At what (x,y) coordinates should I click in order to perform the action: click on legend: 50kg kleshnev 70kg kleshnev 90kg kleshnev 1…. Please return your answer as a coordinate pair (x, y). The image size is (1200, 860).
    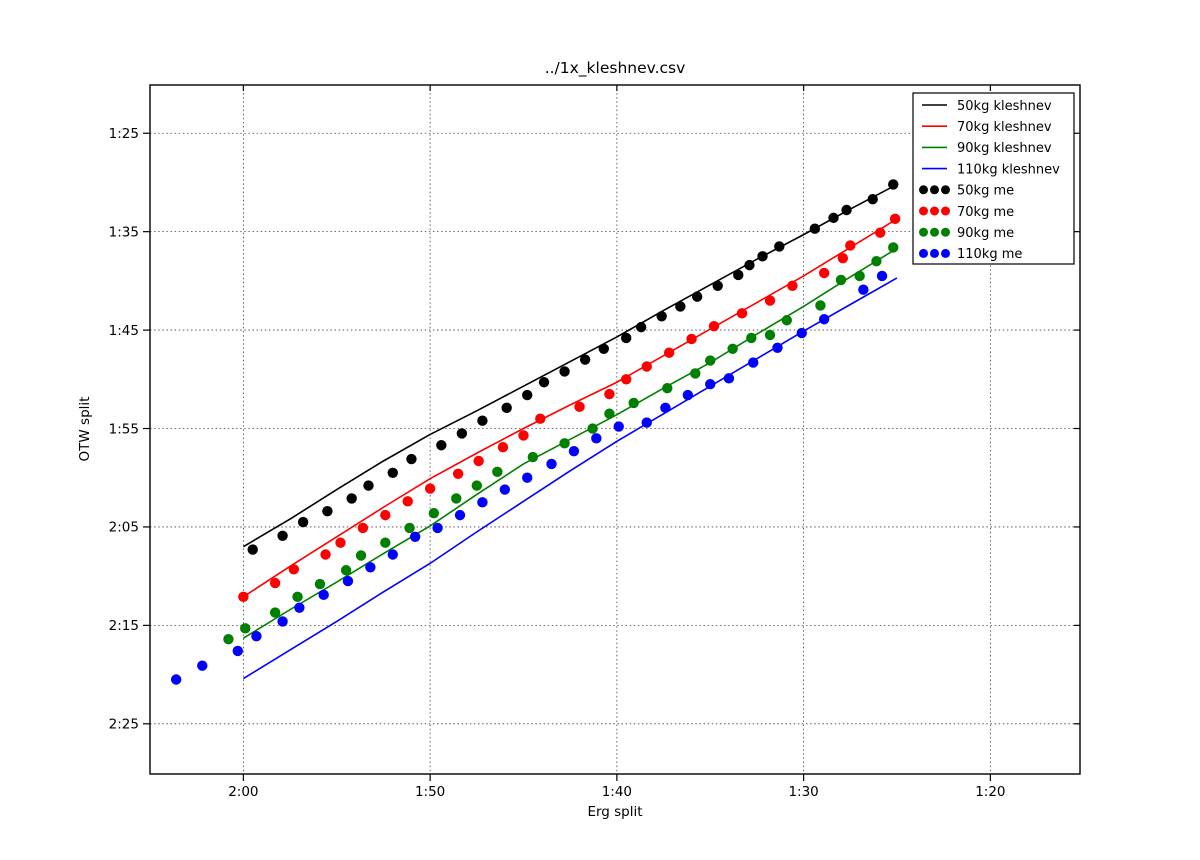
    Looking at the image, I should click on (993, 178).